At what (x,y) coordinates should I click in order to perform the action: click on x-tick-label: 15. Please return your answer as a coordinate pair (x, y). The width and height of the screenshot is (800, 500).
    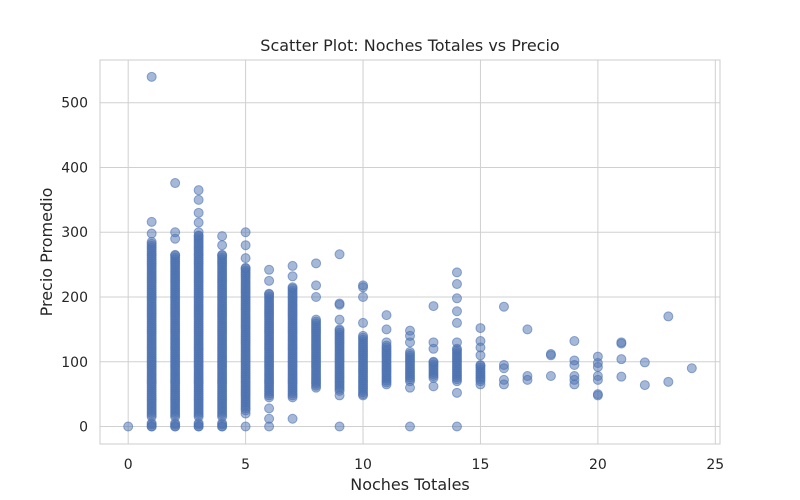
    Looking at the image, I should click on (481, 465).